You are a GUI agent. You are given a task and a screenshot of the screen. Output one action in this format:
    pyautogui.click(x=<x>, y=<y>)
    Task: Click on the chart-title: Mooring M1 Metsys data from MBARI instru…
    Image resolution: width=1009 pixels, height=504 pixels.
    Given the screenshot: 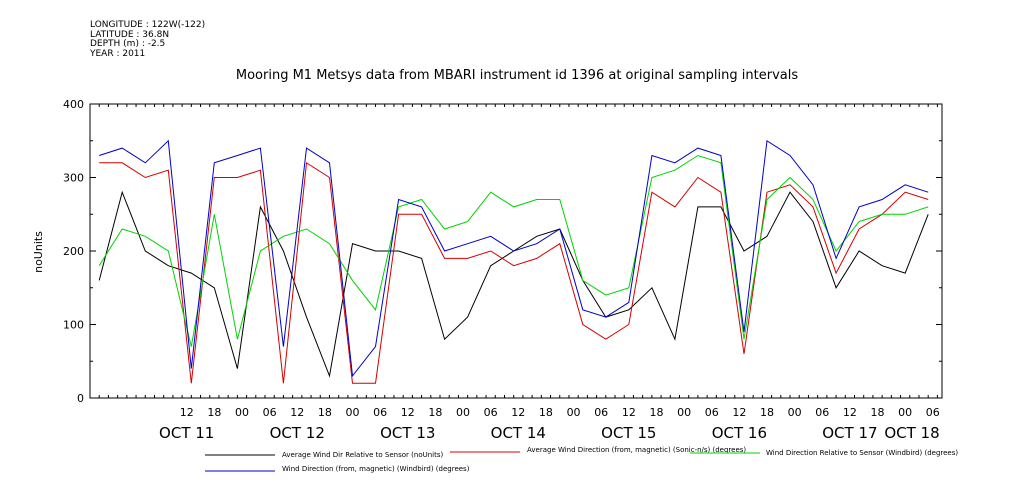 What is the action you would take?
    pyautogui.click(x=517, y=75)
    